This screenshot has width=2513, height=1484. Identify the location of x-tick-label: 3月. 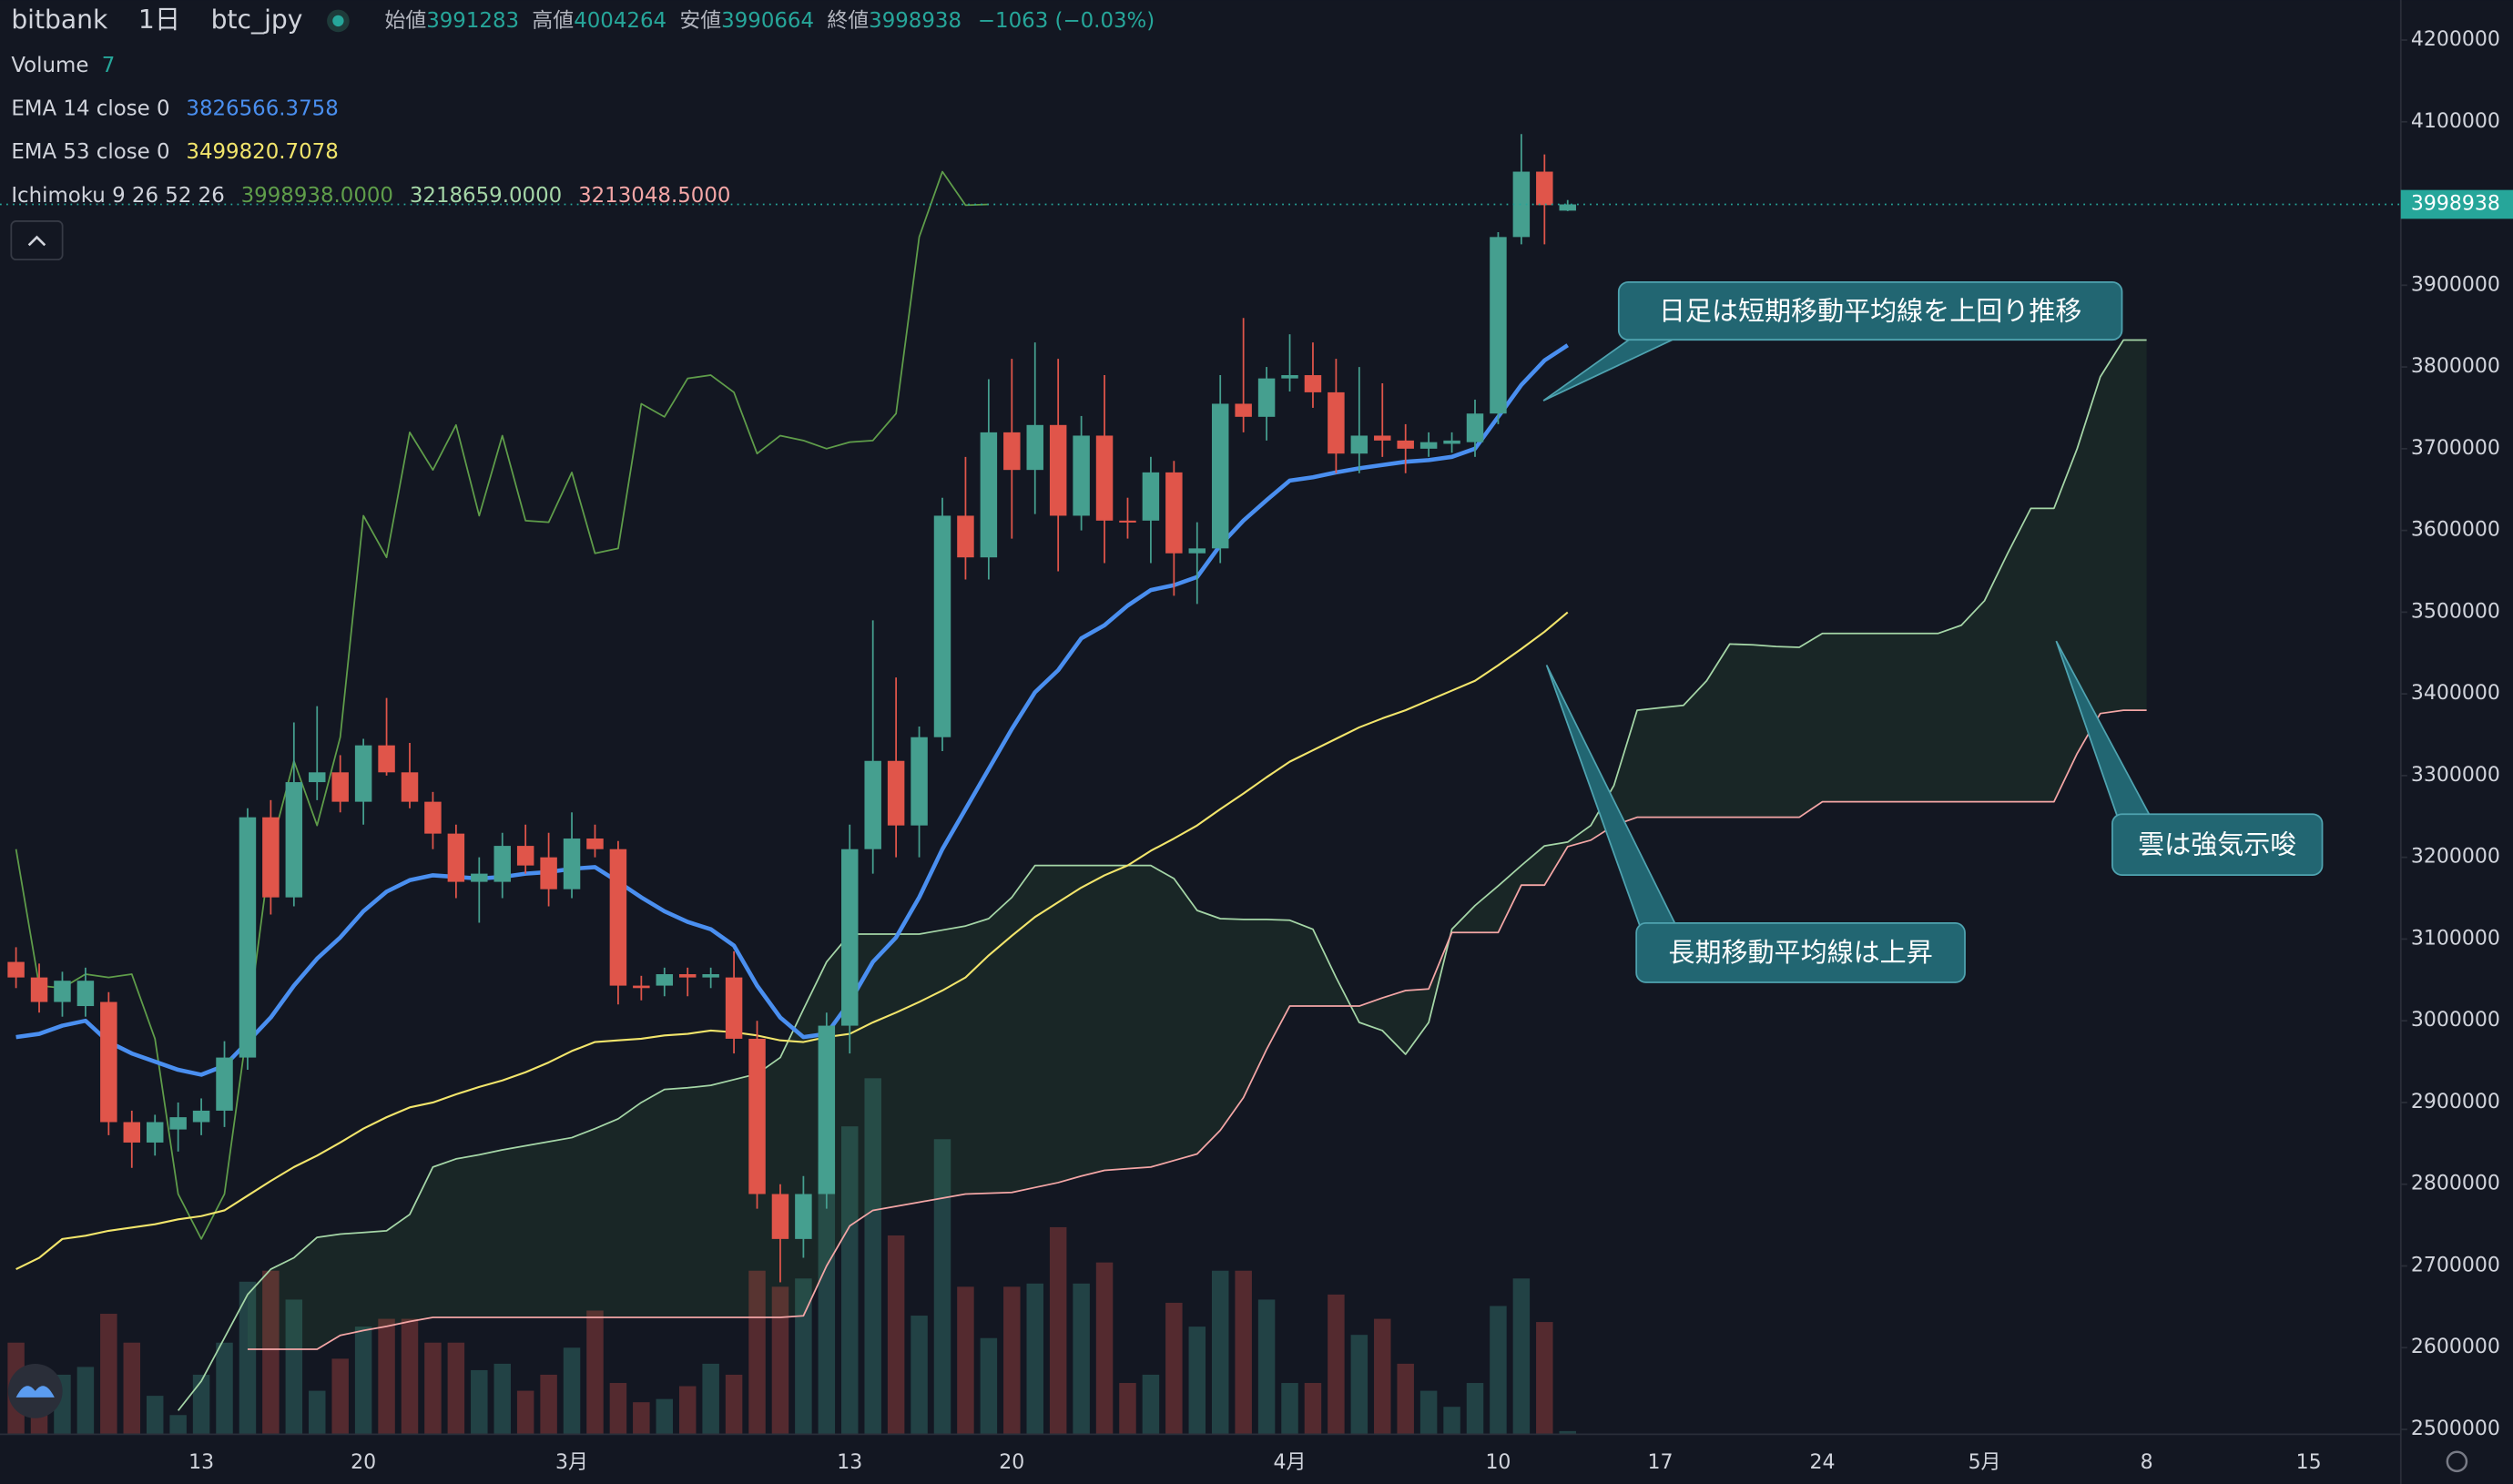
(571, 1462).